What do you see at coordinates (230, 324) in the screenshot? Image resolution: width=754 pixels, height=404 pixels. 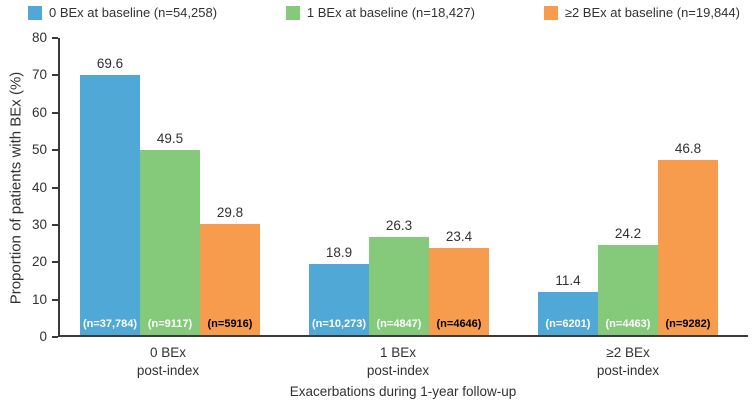 I see `bar-n-label: (n=5916)` at bounding box center [230, 324].